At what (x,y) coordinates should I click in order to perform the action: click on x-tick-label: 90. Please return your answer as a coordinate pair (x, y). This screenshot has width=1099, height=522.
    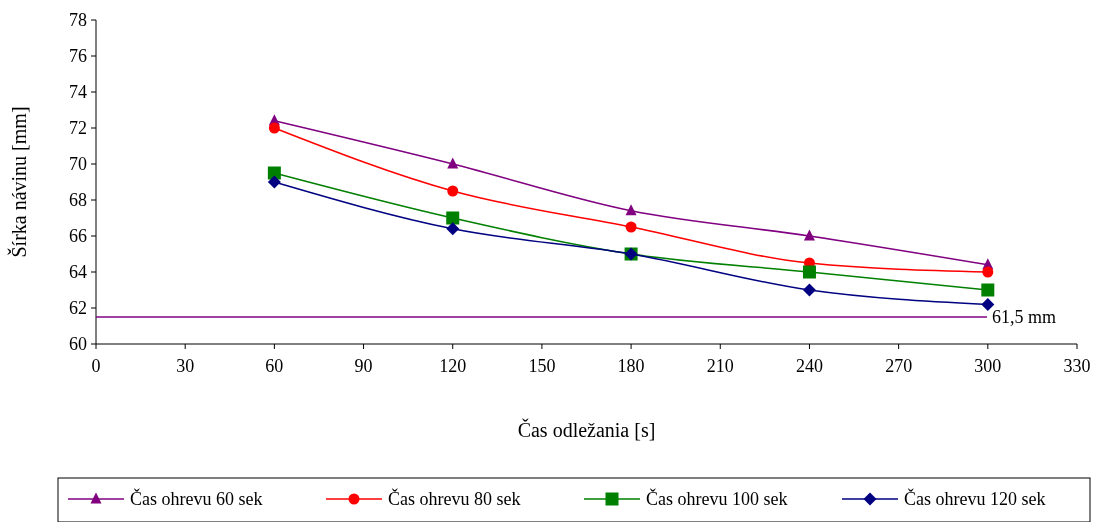
    Looking at the image, I should click on (363, 366).